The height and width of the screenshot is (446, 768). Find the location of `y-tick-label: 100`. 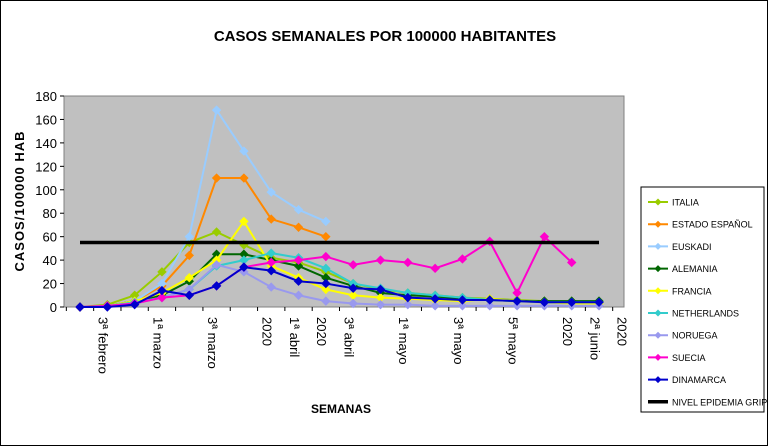

y-tick-label: 100 is located at coordinates (46, 190).